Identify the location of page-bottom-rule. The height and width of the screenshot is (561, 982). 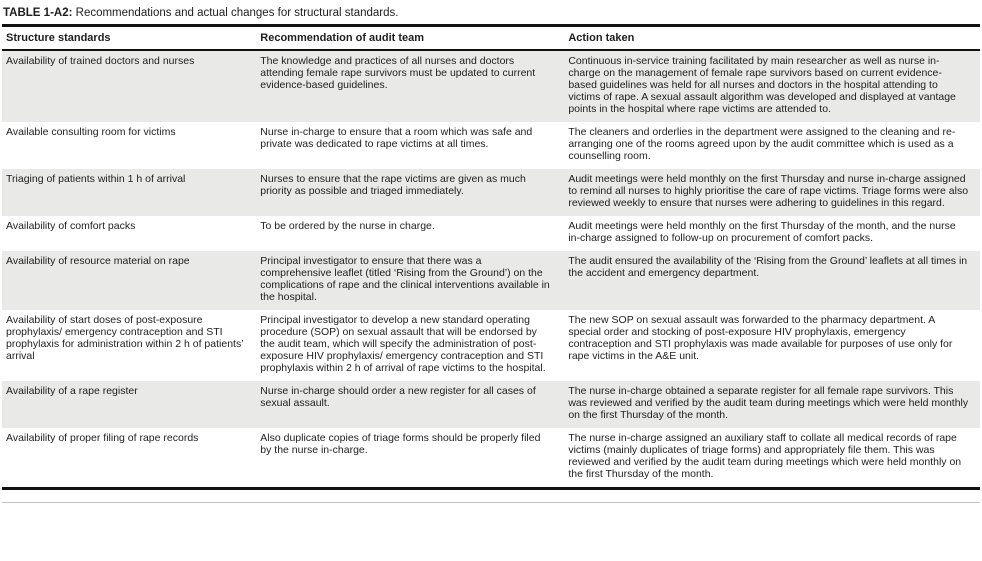
(491, 502).